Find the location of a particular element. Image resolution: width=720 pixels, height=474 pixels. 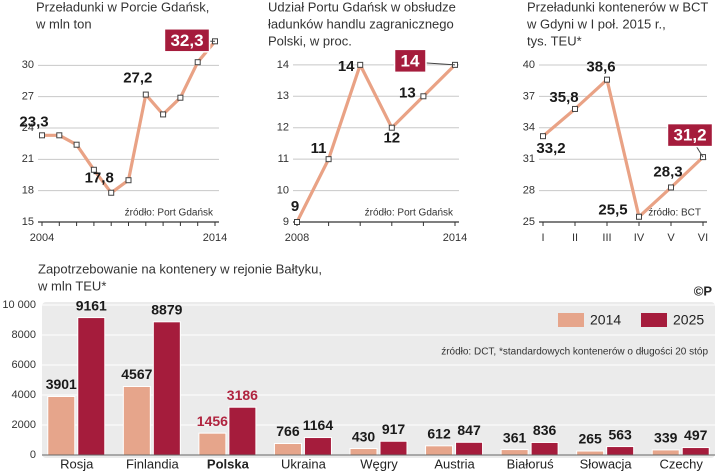

y-tick-label: 34 is located at coordinates (529, 128).